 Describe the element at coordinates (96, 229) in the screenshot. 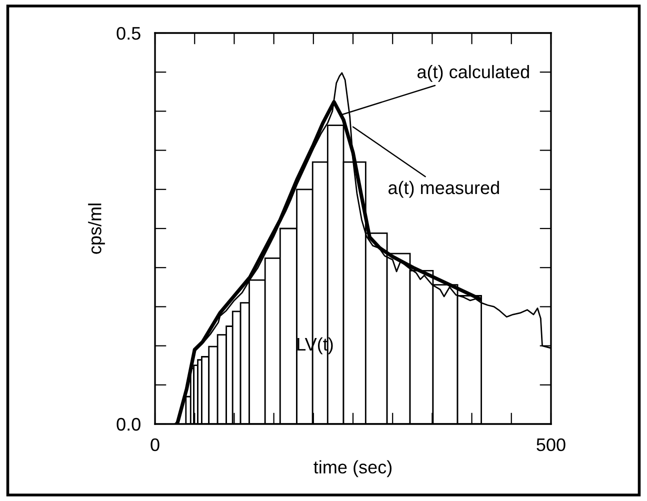

I see `y-axis-title: cps/ml` at that location.